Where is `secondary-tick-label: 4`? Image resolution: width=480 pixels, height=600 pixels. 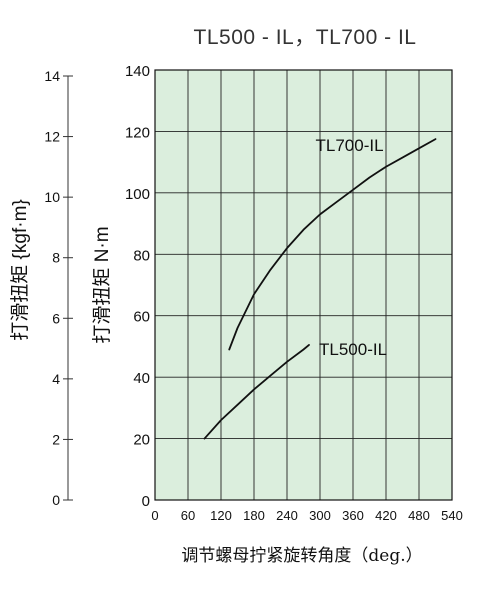 secondary-tick-label: 4 is located at coordinates (56, 379).